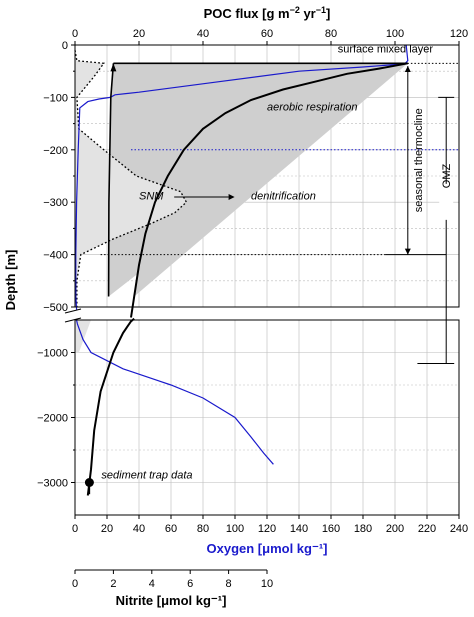 This screenshot has height=617, width=474. I want to click on nitrite-tick-label: 0, so click(75, 584).